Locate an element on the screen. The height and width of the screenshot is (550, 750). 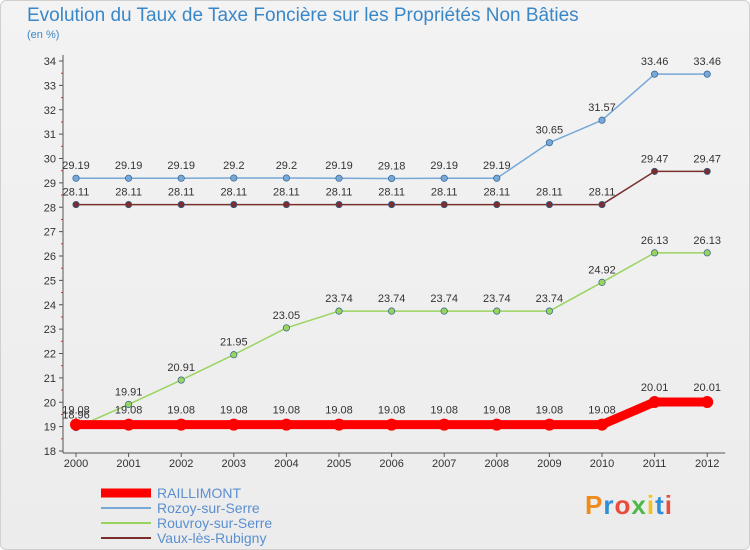
legend-label: RAILLIMONT is located at coordinates (199, 493).